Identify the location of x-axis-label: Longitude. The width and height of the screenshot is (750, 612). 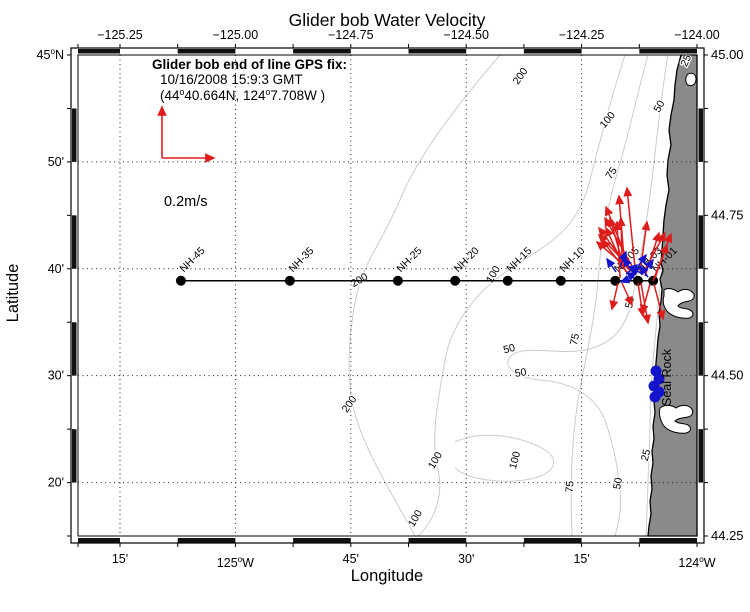
(387, 576).